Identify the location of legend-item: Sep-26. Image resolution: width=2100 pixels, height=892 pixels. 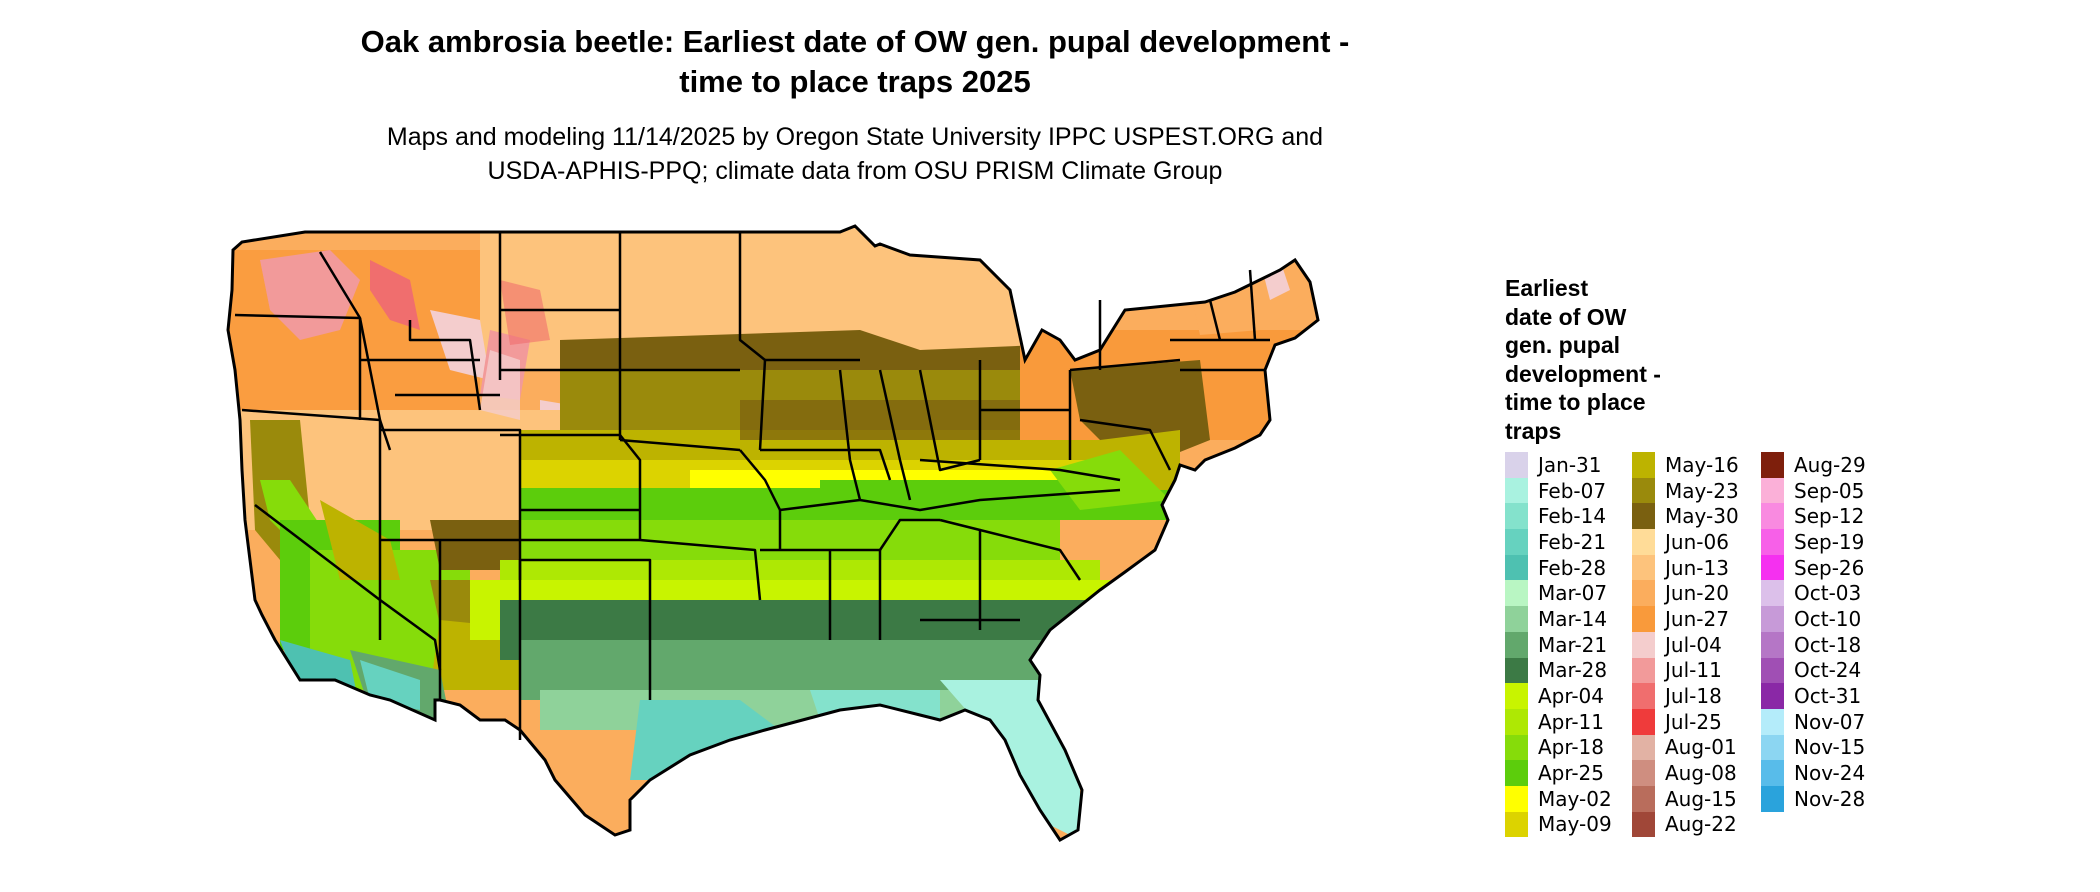
(1813, 567).